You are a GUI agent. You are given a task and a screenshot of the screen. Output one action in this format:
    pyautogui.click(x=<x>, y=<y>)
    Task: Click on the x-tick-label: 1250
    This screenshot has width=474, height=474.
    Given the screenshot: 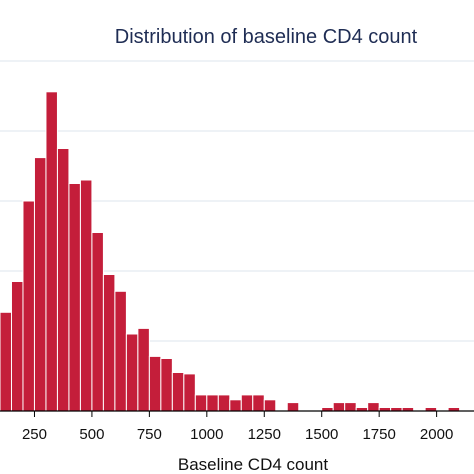 What is the action you would take?
    pyautogui.click(x=264, y=434)
    